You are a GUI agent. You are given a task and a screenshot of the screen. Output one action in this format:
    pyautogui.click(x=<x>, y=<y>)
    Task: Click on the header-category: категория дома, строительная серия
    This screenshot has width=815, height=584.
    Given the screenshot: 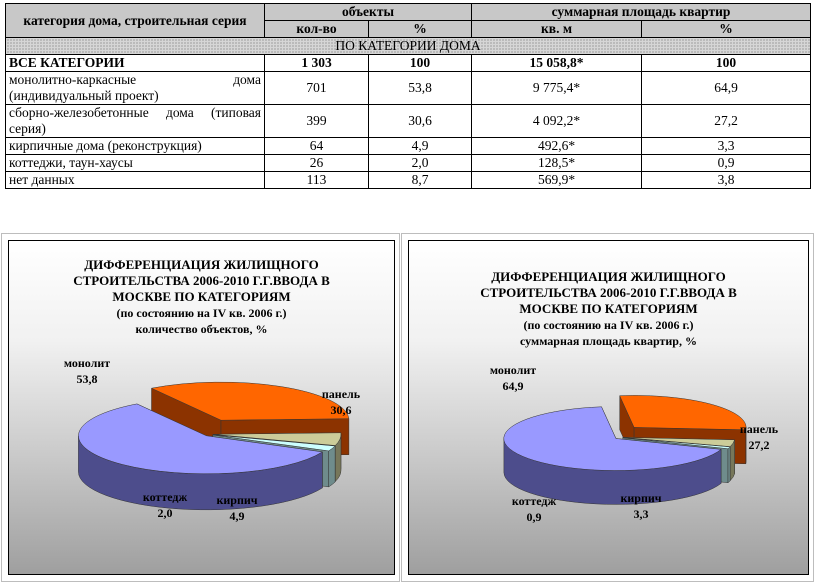 What is the action you would take?
    pyautogui.click(x=135, y=20)
    